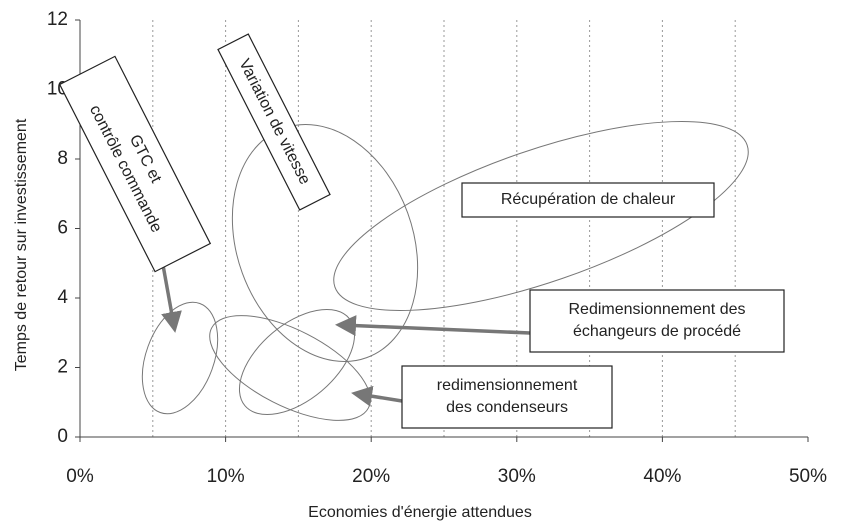  I want to click on annotation-text: des condenseurs, so click(507, 407).